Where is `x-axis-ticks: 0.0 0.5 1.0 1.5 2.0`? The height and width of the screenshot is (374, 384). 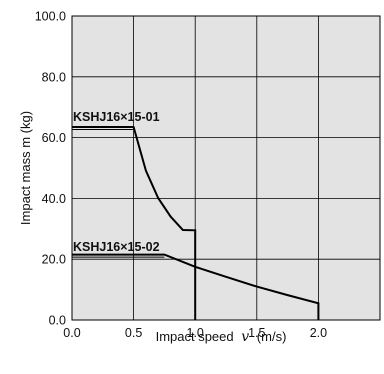 x-axis-ticks: 0.0 0.5 1.0 1.5 2.0 is located at coordinates (195, 333).